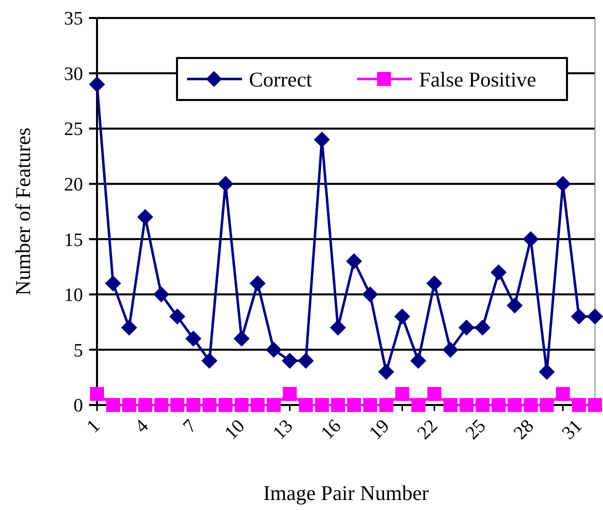  Describe the element at coordinates (78, 406) in the screenshot. I see `y-tick-label: 0` at that location.